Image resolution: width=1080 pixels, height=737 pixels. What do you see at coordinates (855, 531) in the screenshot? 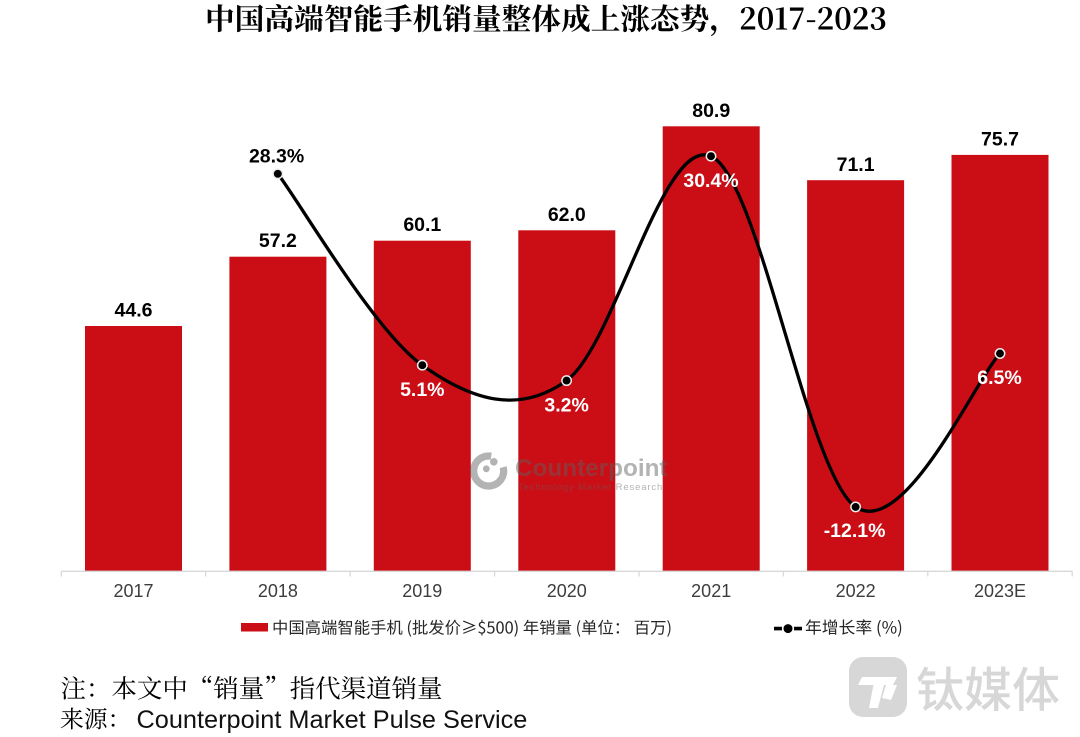
I see `svg-text: -12.1%` at bounding box center [855, 531].